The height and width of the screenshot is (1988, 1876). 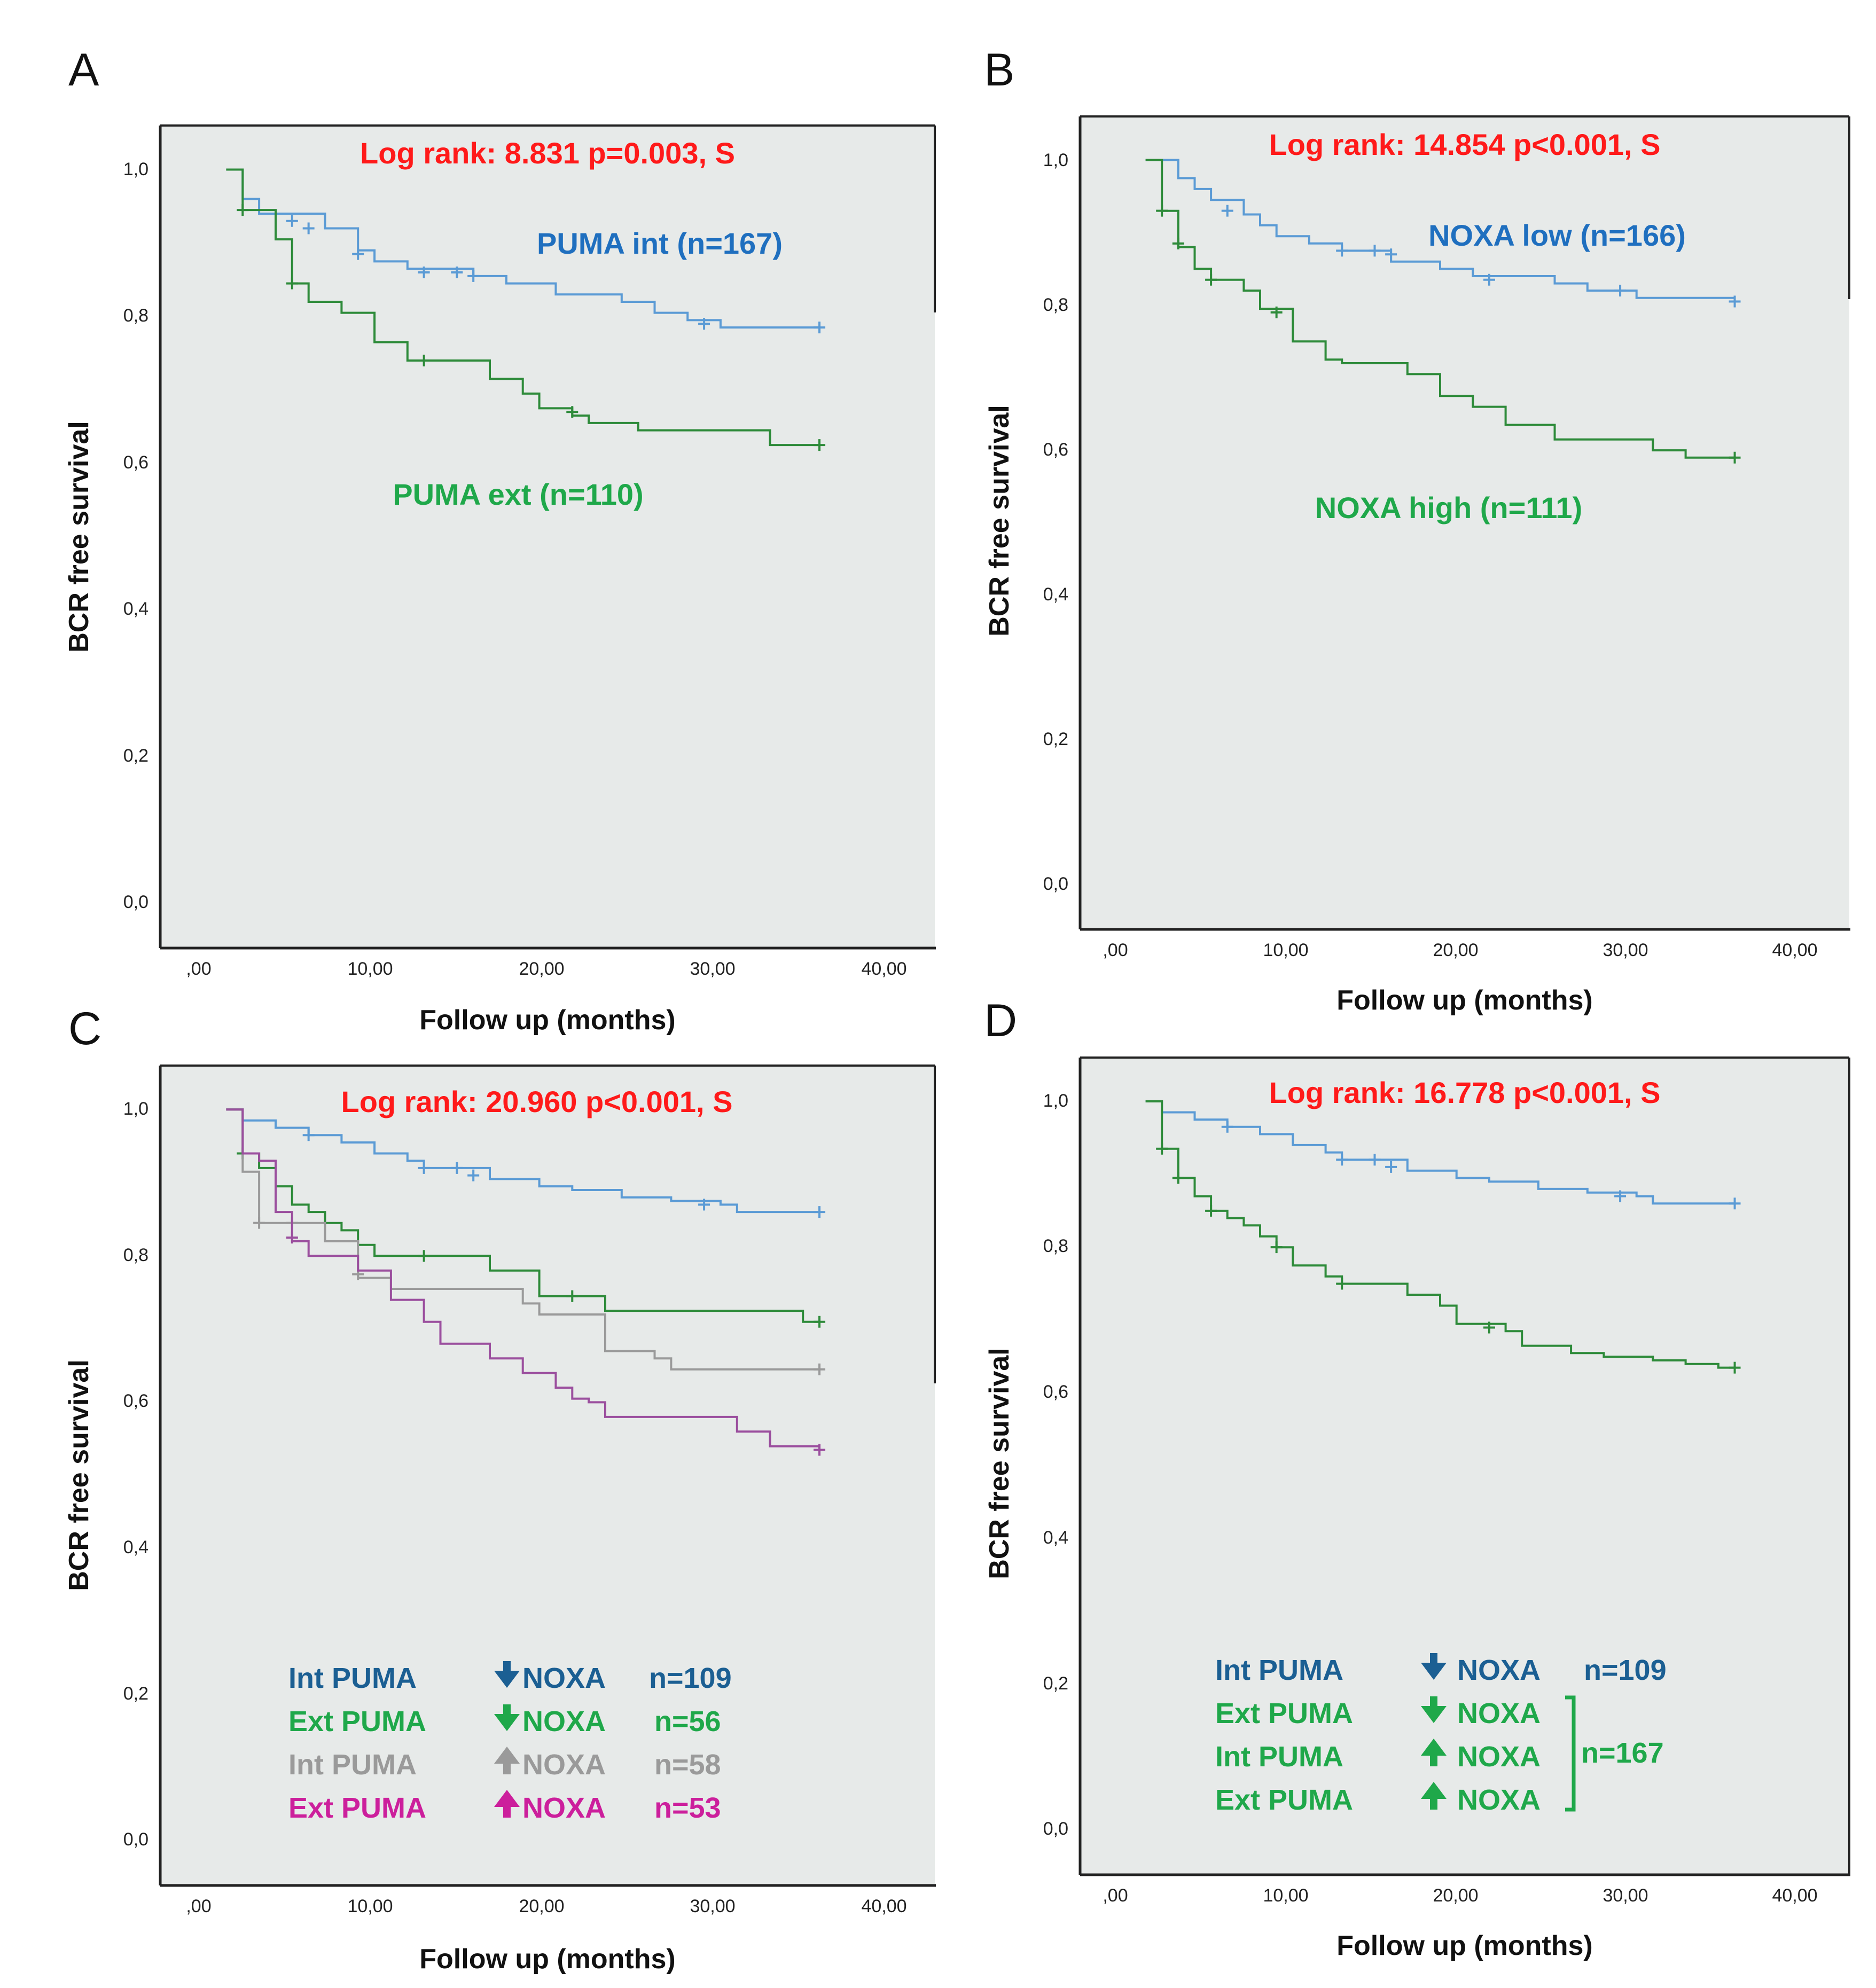 What do you see at coordinates (999, 70) in the screenshot?
I see `panel-letter-b: B` at bounding box center [999, 70].